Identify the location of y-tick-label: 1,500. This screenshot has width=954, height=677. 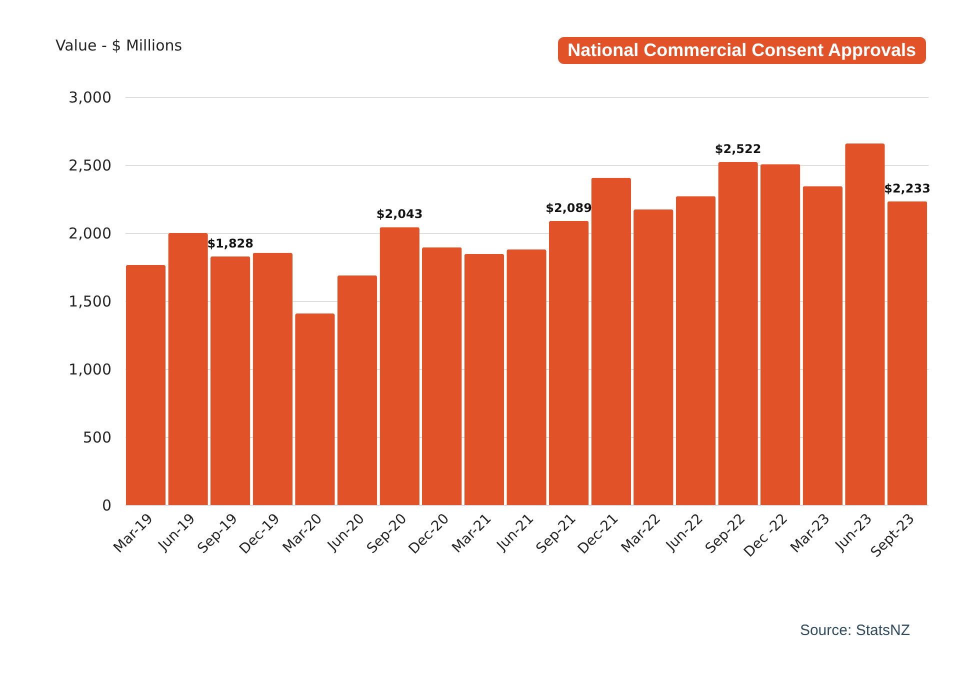
(90, 301).